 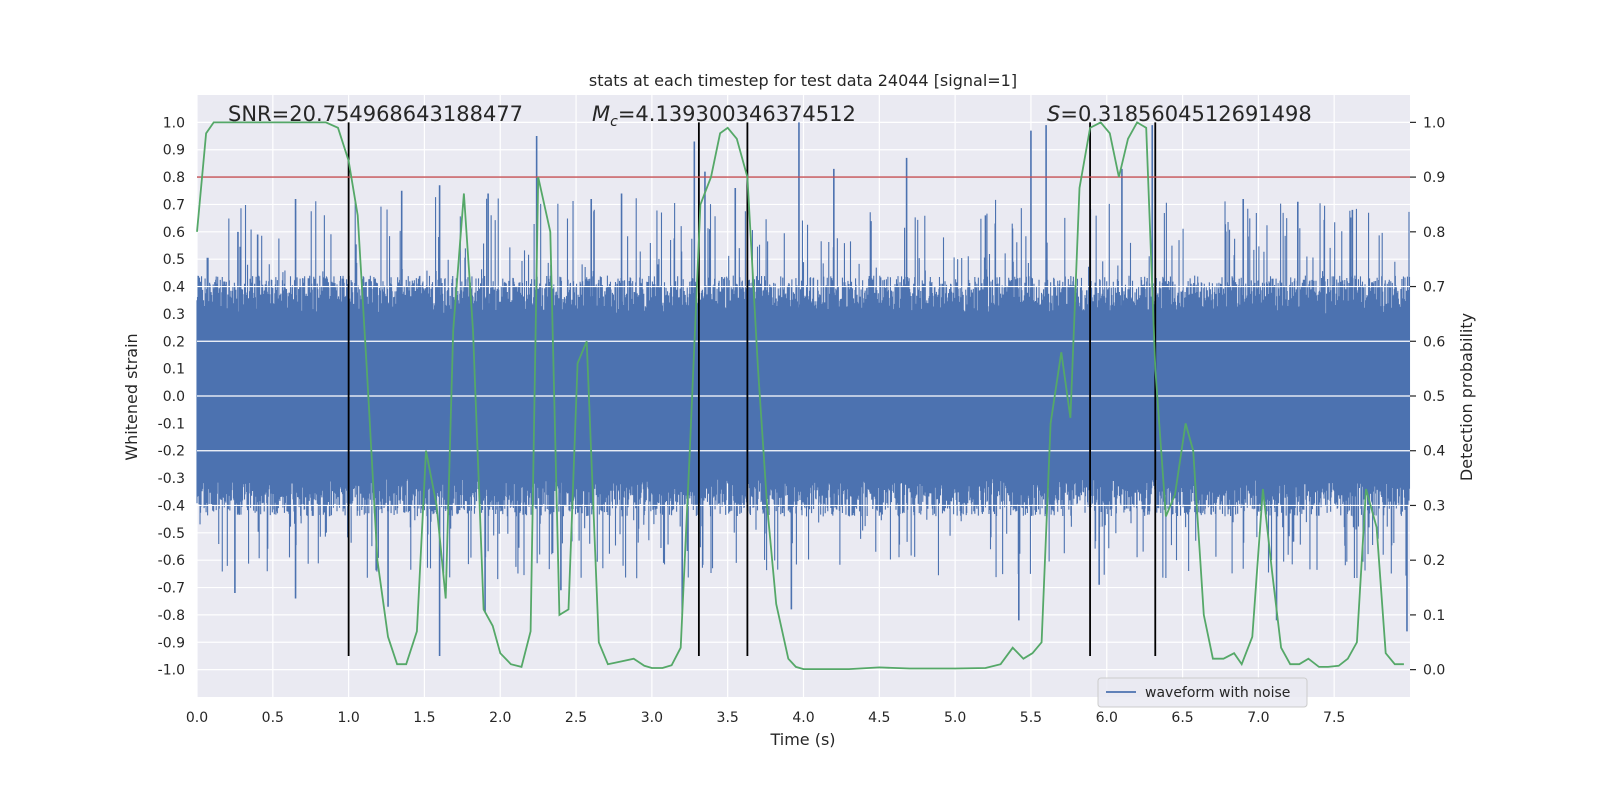 I want to click on chirp-mass-value: =4.139300346374512, so click(x=737, y=114).